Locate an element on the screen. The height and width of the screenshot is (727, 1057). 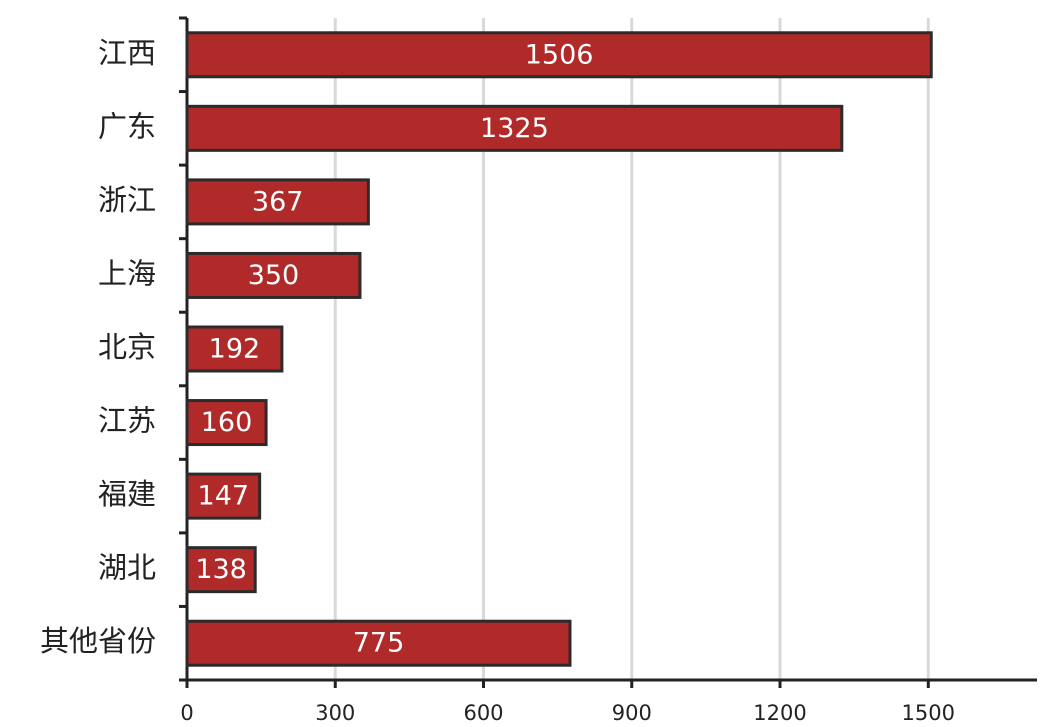
value-label: 192 is located at coordinates (235, 349).